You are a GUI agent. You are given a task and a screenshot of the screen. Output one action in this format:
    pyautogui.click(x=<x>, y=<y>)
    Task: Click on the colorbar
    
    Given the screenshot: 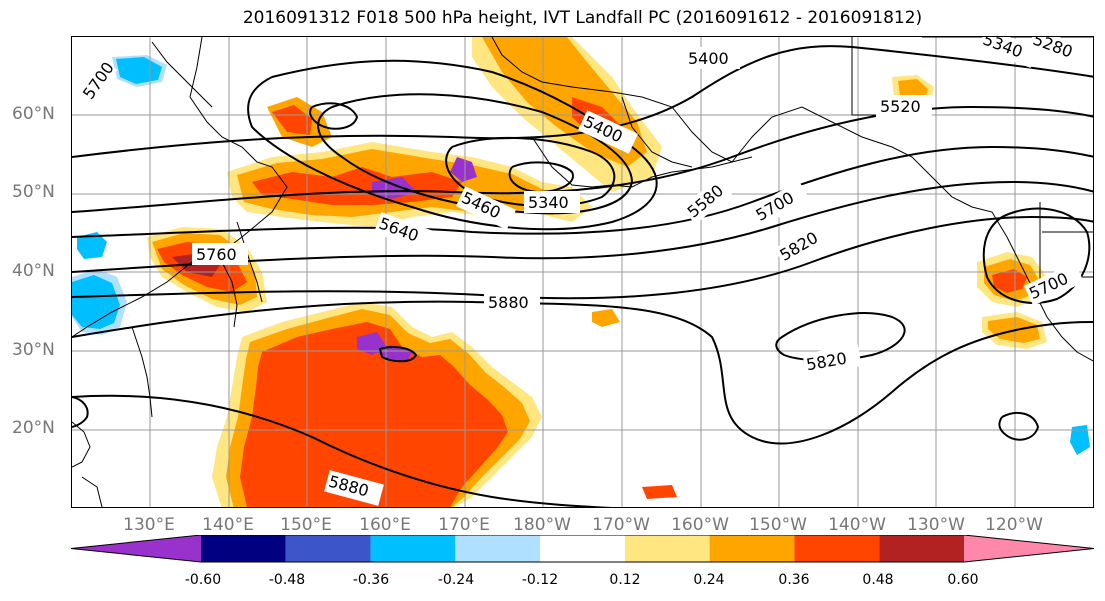 What is the action you would take?
    pyautogui.click(x=582, y=549)
    